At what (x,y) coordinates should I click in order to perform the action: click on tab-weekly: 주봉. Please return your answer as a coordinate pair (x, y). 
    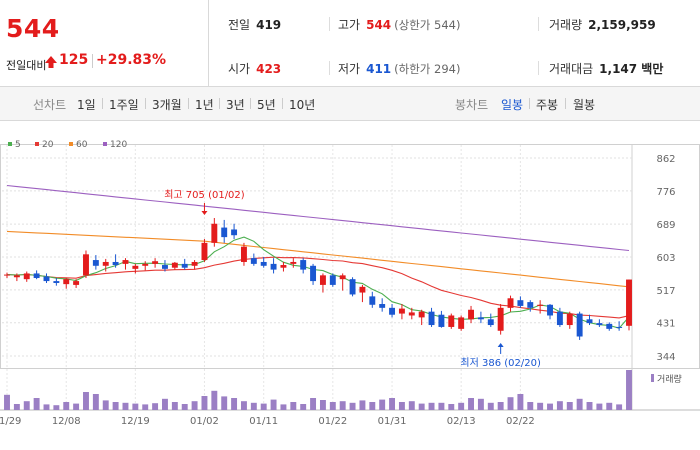
    Looking at the image, I should click on (547, 105).